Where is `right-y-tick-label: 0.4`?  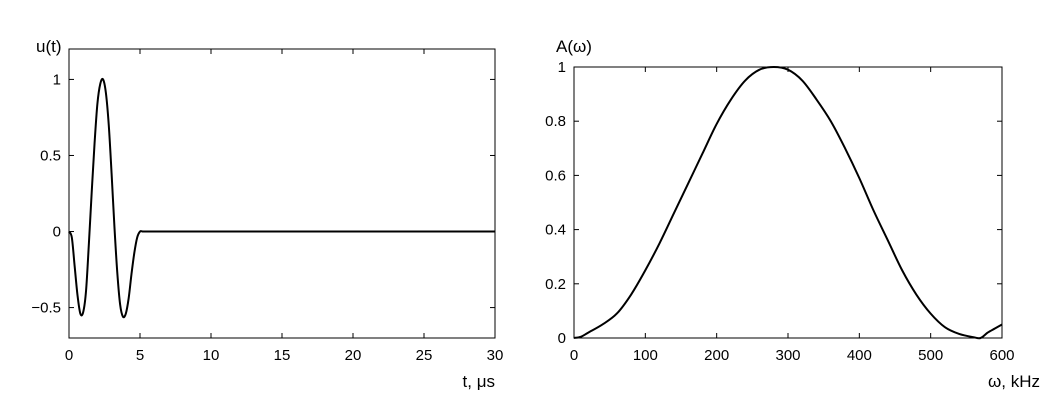 right-y-tick-label: 0.4 is located at coordinates (555, 230).